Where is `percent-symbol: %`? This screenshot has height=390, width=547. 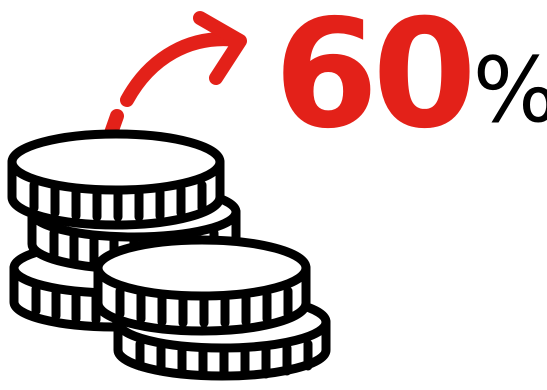
percent-symbol: % is located at coordinates (510, 91).